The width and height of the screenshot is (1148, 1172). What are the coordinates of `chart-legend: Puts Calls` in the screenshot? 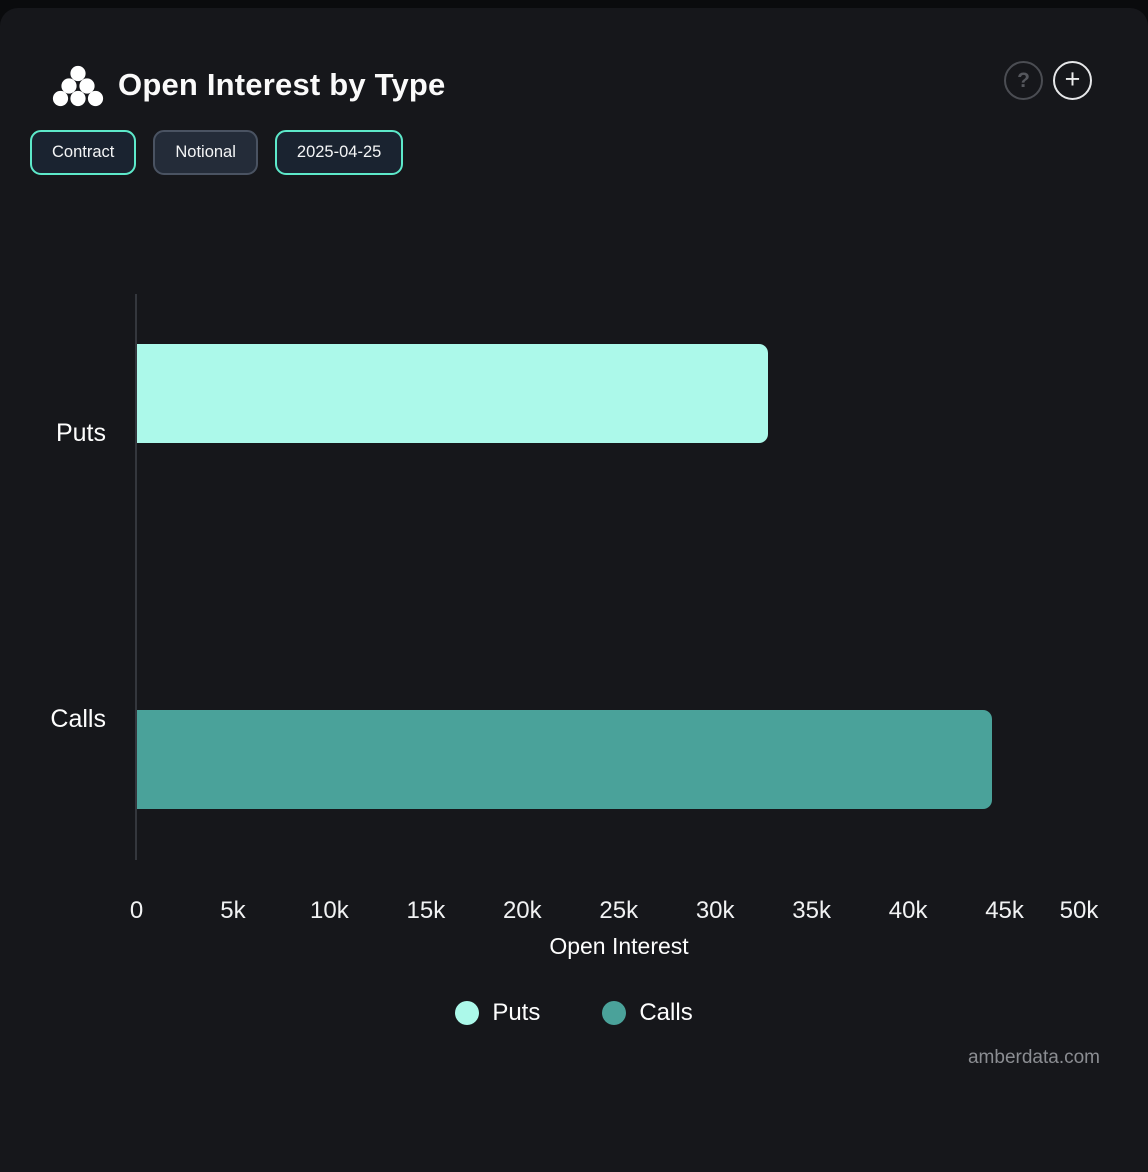 It's located at (574, 1013).